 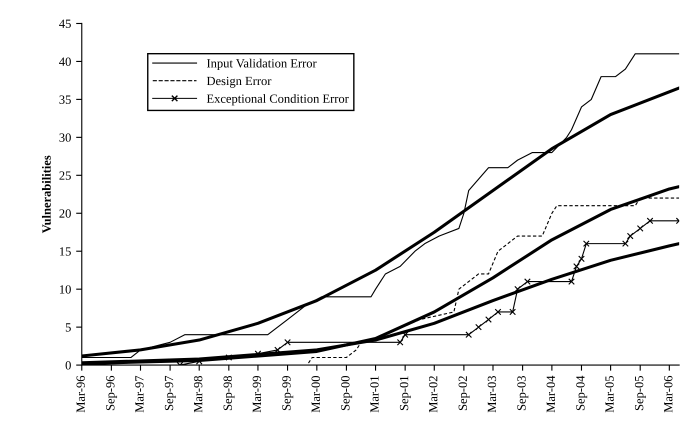 I want to click on x-tick-label: Sep-03, so click(x=522, y=393).